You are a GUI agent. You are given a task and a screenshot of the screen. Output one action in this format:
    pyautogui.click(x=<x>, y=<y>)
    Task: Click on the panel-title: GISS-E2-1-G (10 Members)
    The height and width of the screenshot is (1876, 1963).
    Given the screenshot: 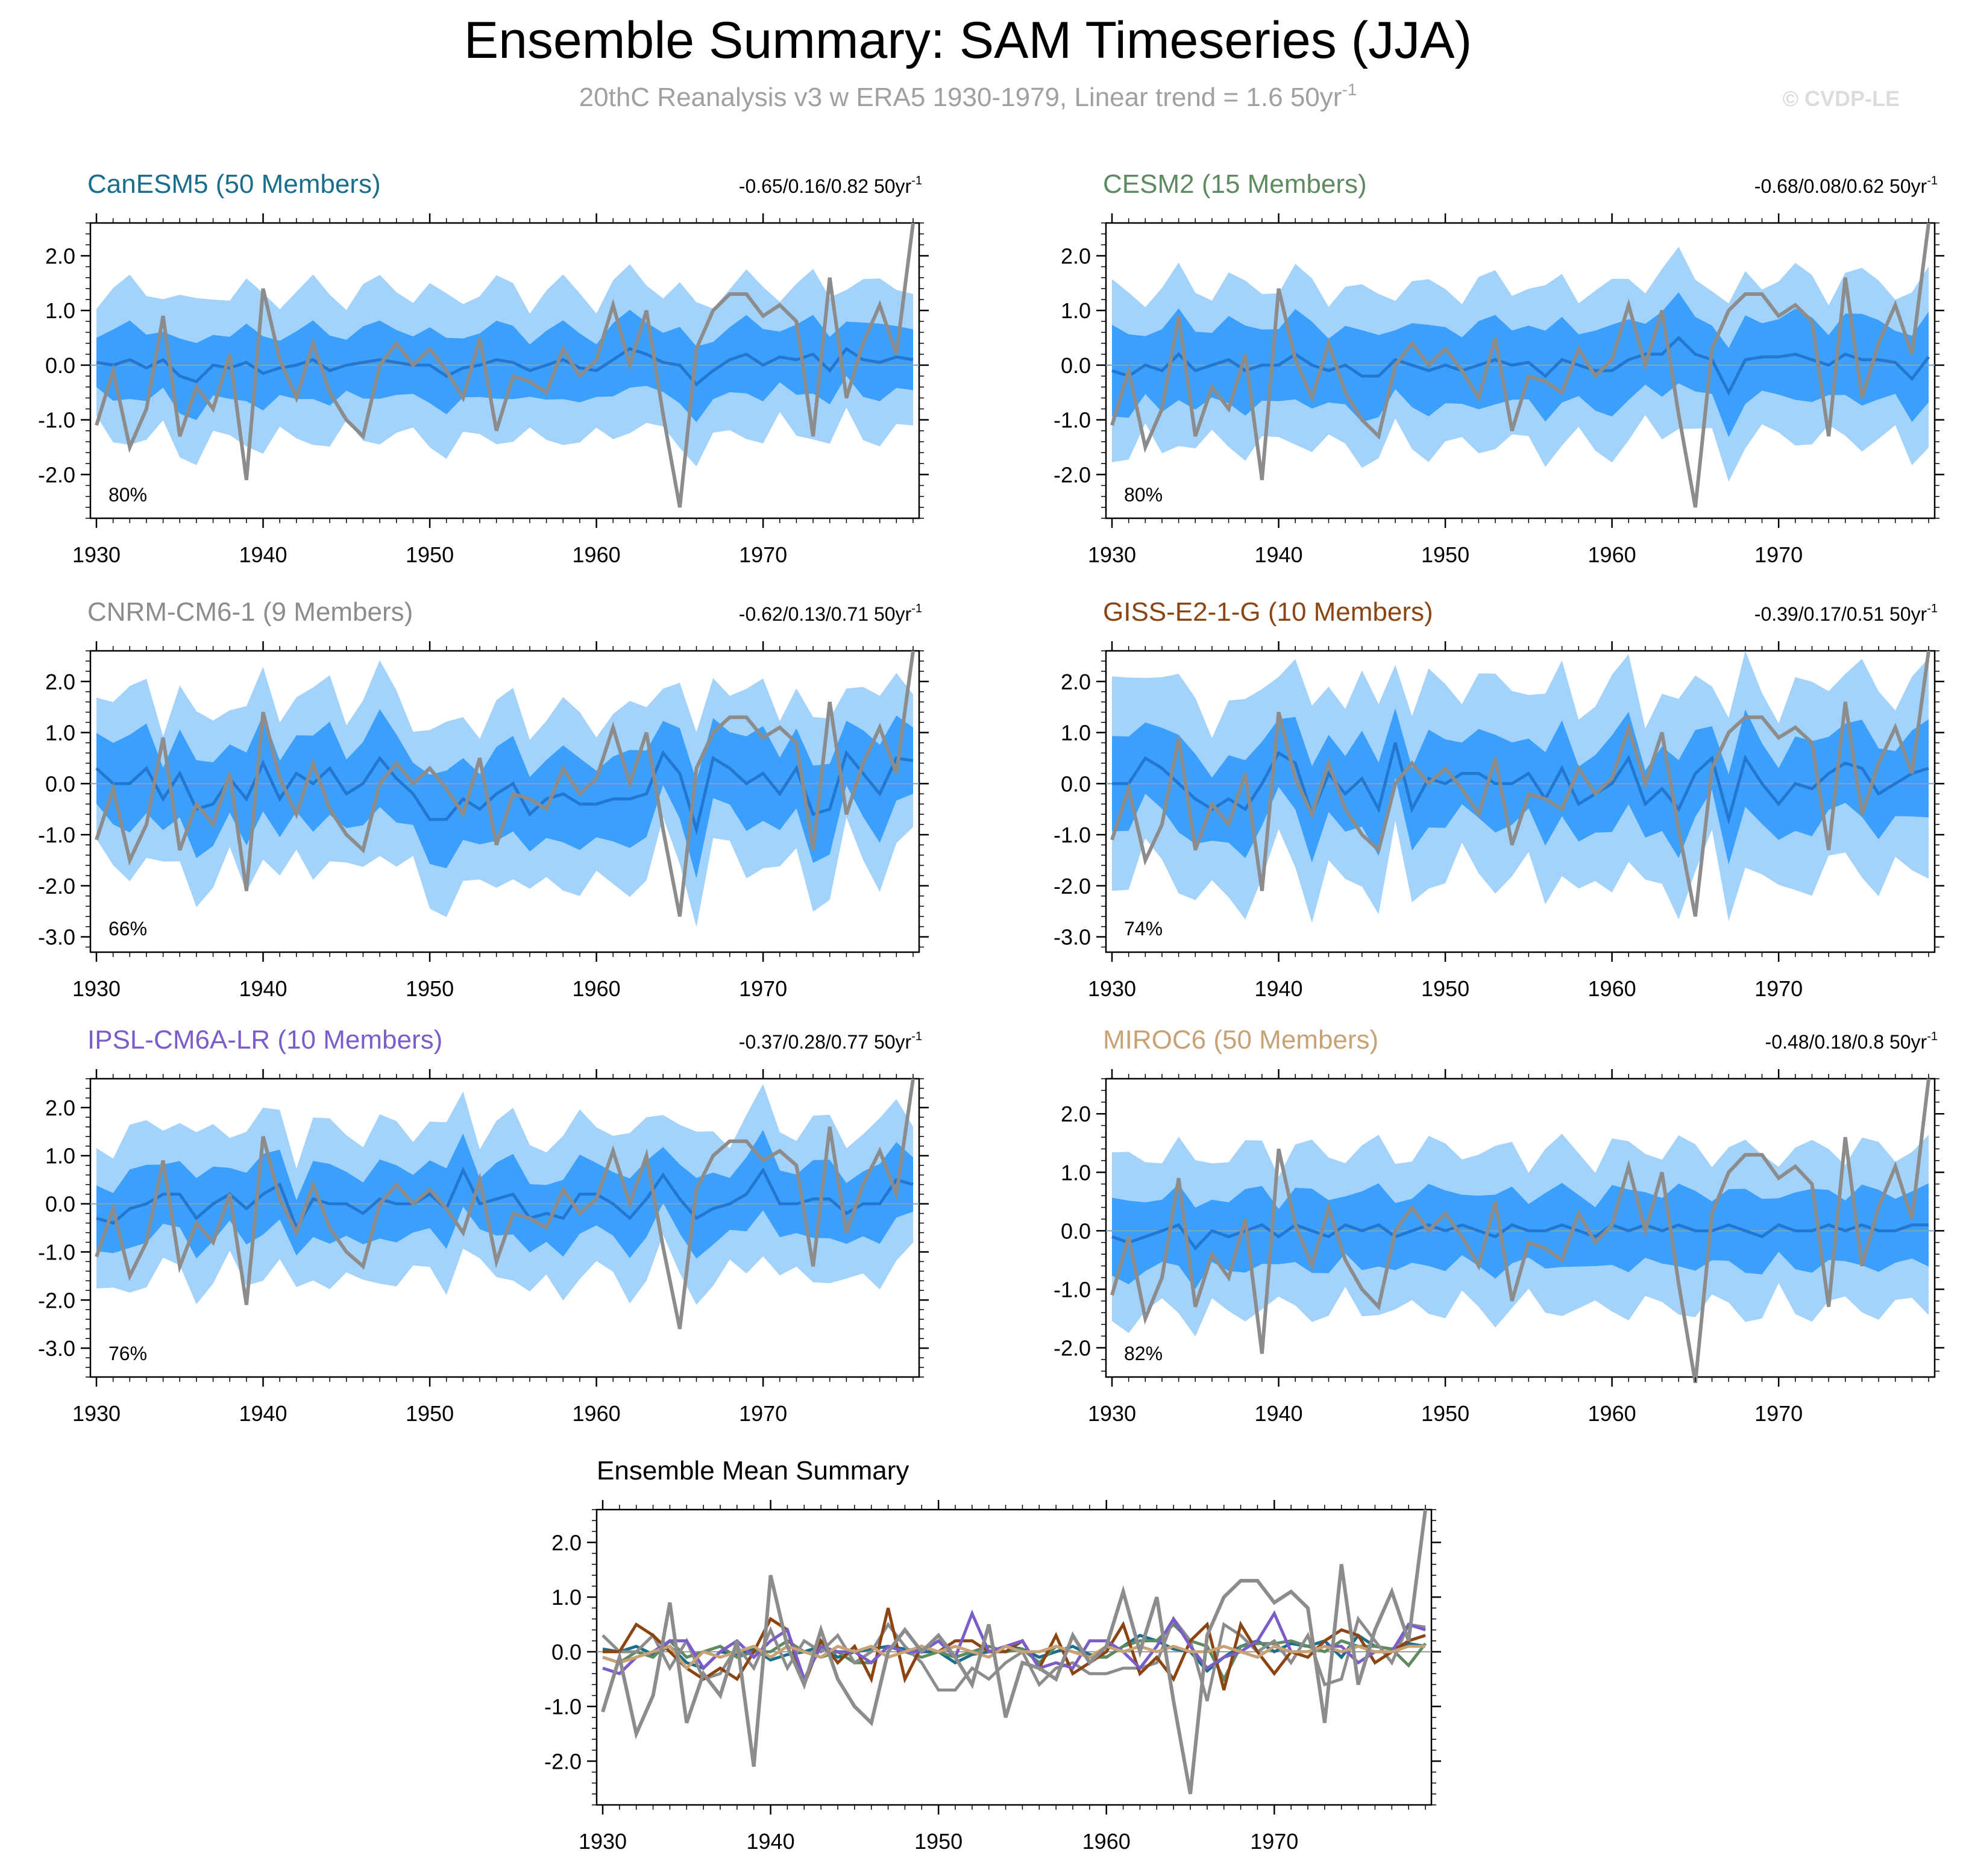 What is the action you would take?
    pyautogui.click(x=1268, y=612)
    